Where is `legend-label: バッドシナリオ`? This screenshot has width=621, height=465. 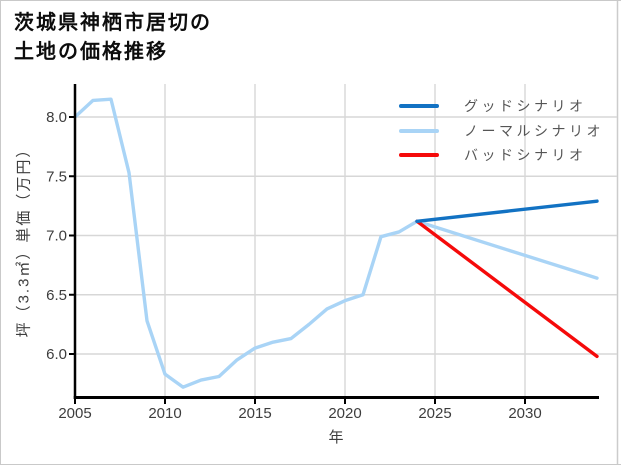
legend-label: バッドシナリオ is located at coordinates (525, 155).